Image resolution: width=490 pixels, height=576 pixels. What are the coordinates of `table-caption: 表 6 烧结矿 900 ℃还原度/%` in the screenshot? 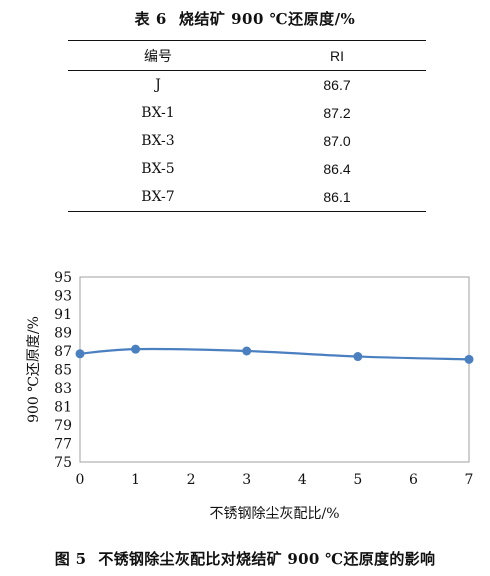 It's located at (245, 18).